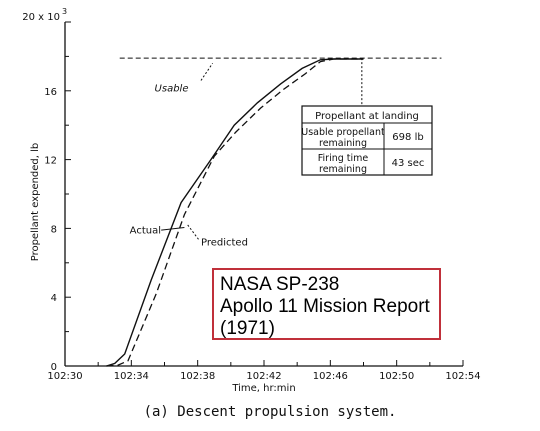 This screenshot has width=540, height=431. What do you see at coordinates (35, 202) in the screenshot?
I see `y-axis-label: Propellant expended, lb` at bounding box center [35, 202].